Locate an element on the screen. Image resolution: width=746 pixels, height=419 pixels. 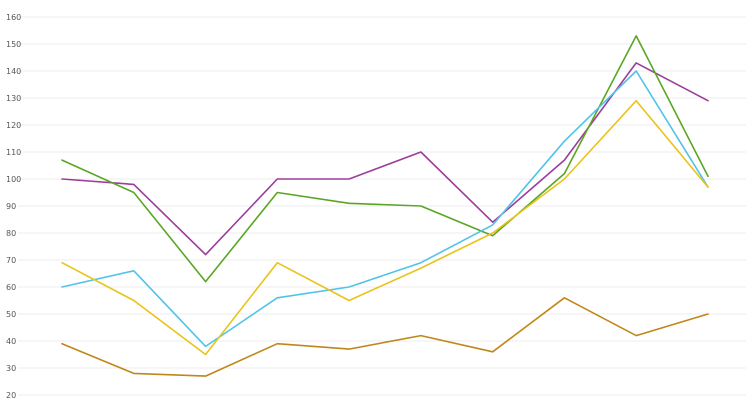
y-tick-label: 90 is located at coordinates (11, 206).